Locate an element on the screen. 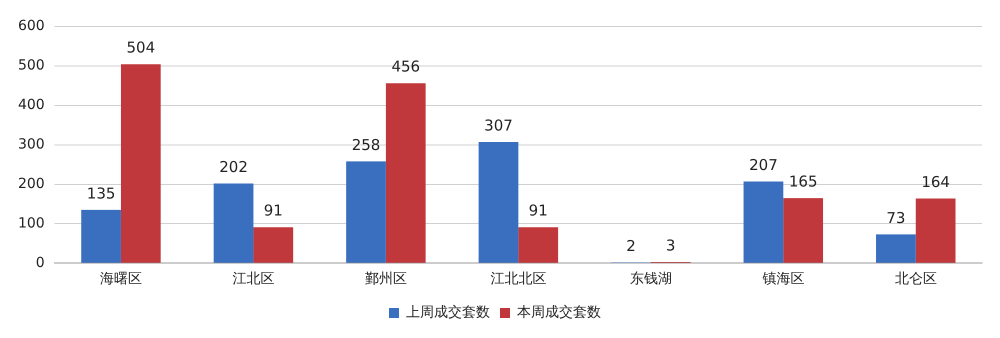  y-tick-label: 0 is located at coordinates (40, 262).